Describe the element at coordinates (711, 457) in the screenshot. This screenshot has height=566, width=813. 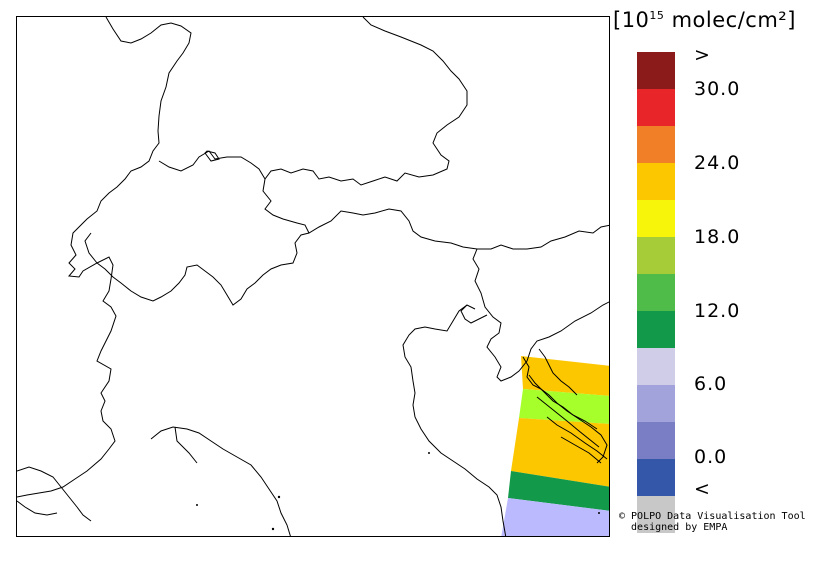
I see `legend-label: 0.0` at that location.